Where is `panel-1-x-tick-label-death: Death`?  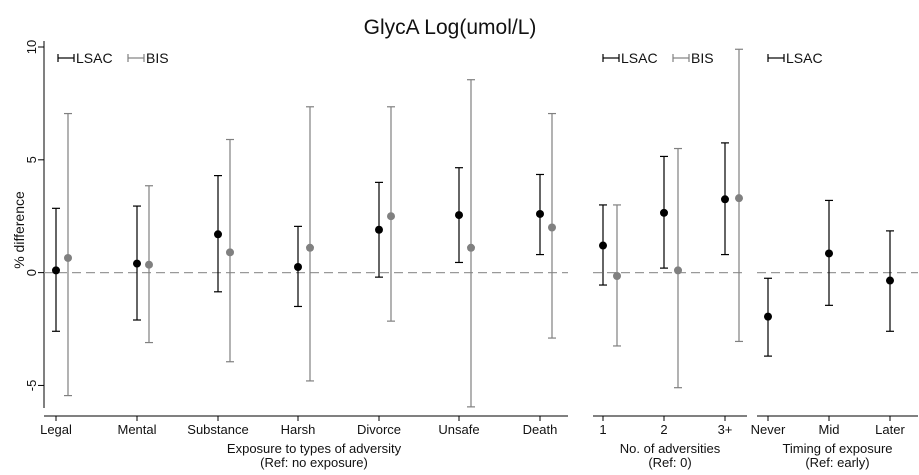 panel-1-x-tick-label-death: Death is located at coordinates (540, 429).